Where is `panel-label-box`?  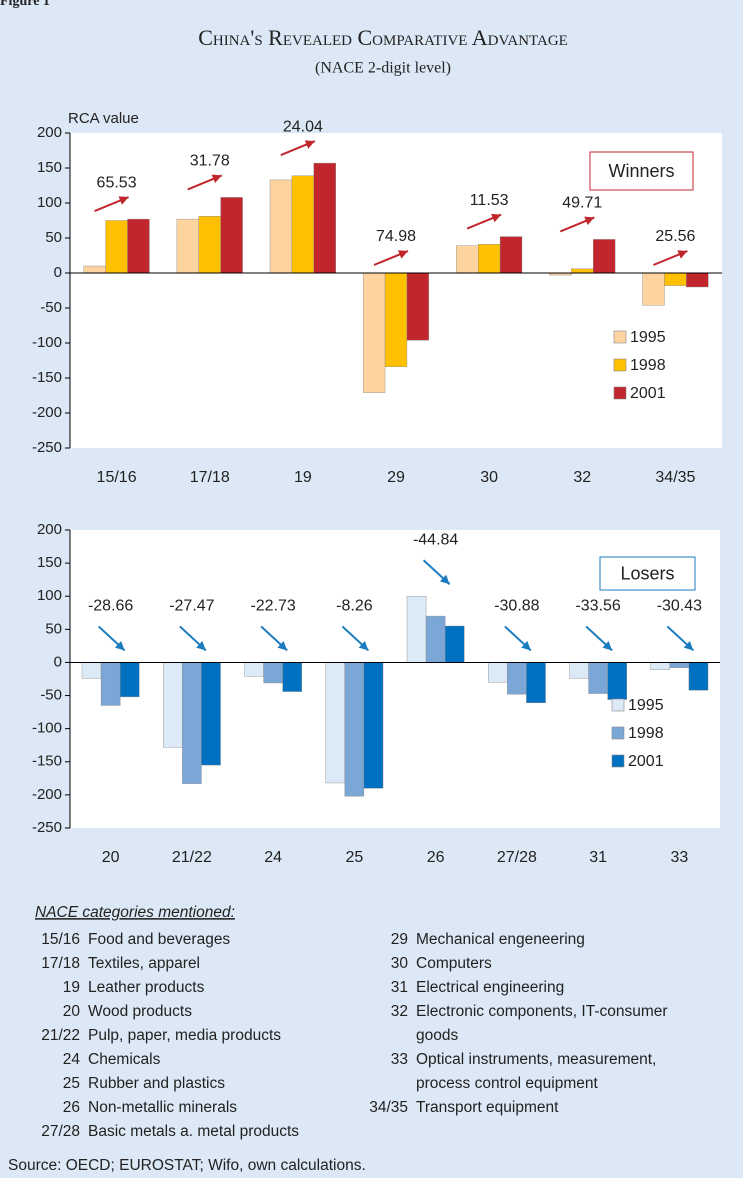
panel-label-box is located at coordinates (641, 171).